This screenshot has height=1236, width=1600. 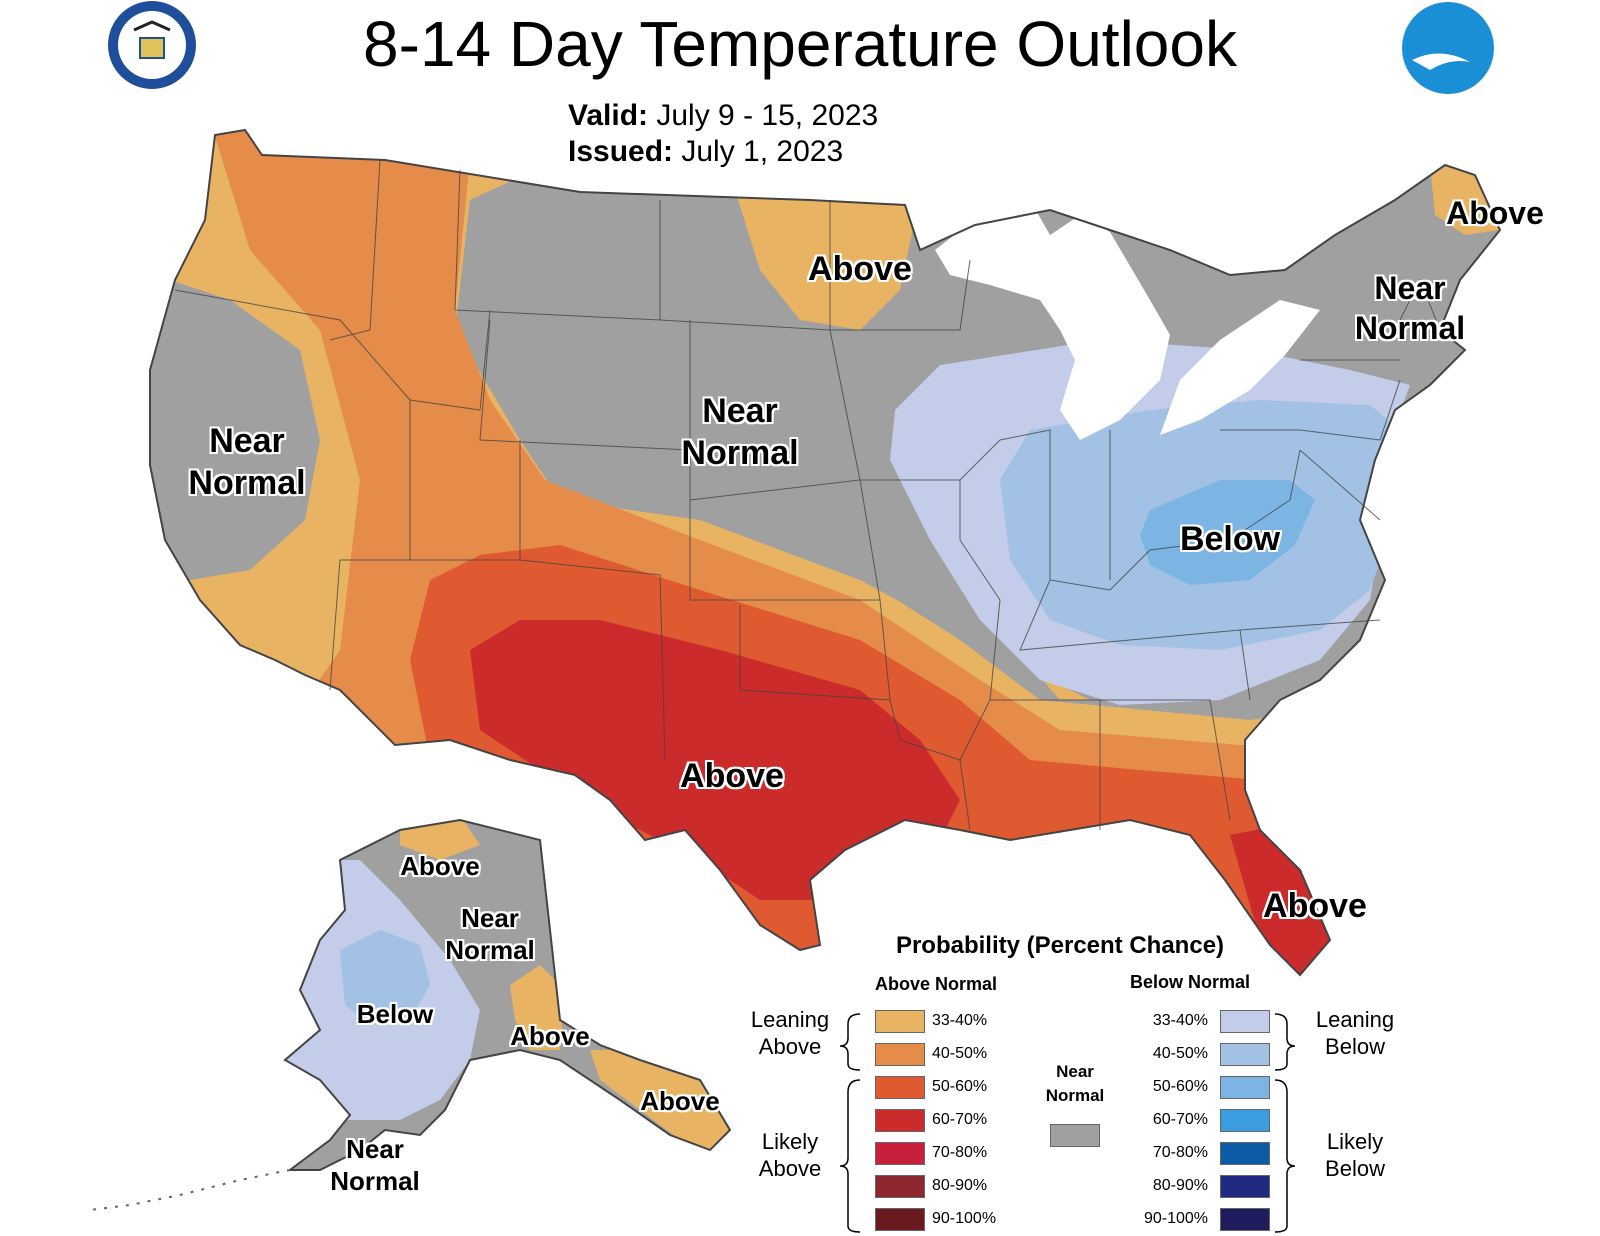 What do you see at coordinates (1355, 1033) in the screenshot?
I see `legend-leaning-below: Leaning Below` at bounding box center [1355, 1033].